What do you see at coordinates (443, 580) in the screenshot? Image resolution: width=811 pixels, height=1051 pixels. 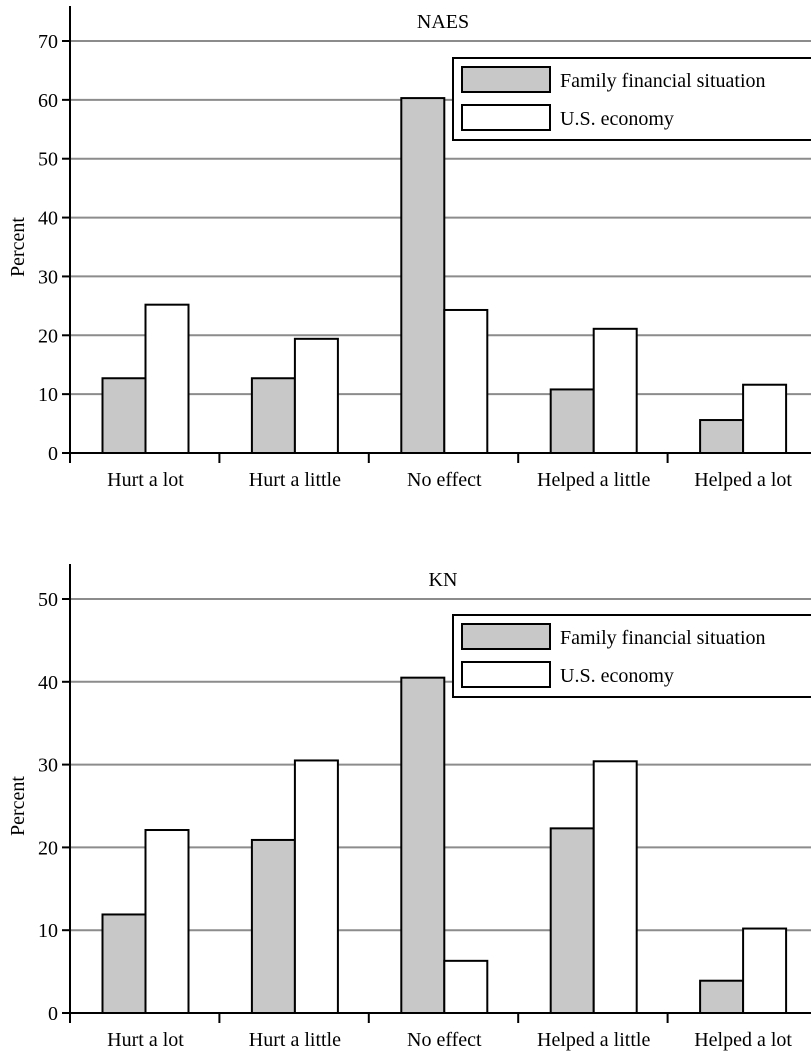 I see `chart-title: KN` at bounding box center [443, 580].